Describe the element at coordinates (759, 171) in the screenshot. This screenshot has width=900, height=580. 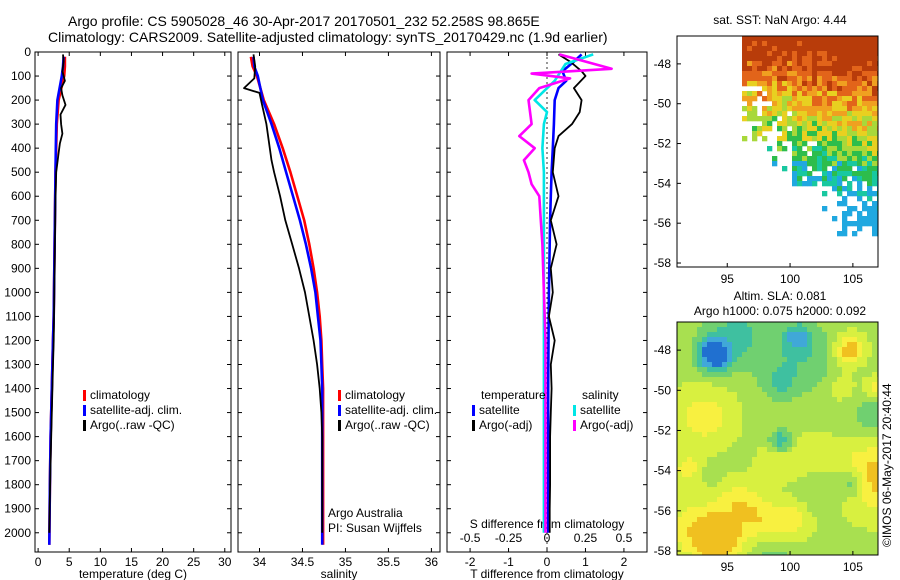
I see `sst-map-axes: 95 100 105-48-50-52-54-56-58` at that location.